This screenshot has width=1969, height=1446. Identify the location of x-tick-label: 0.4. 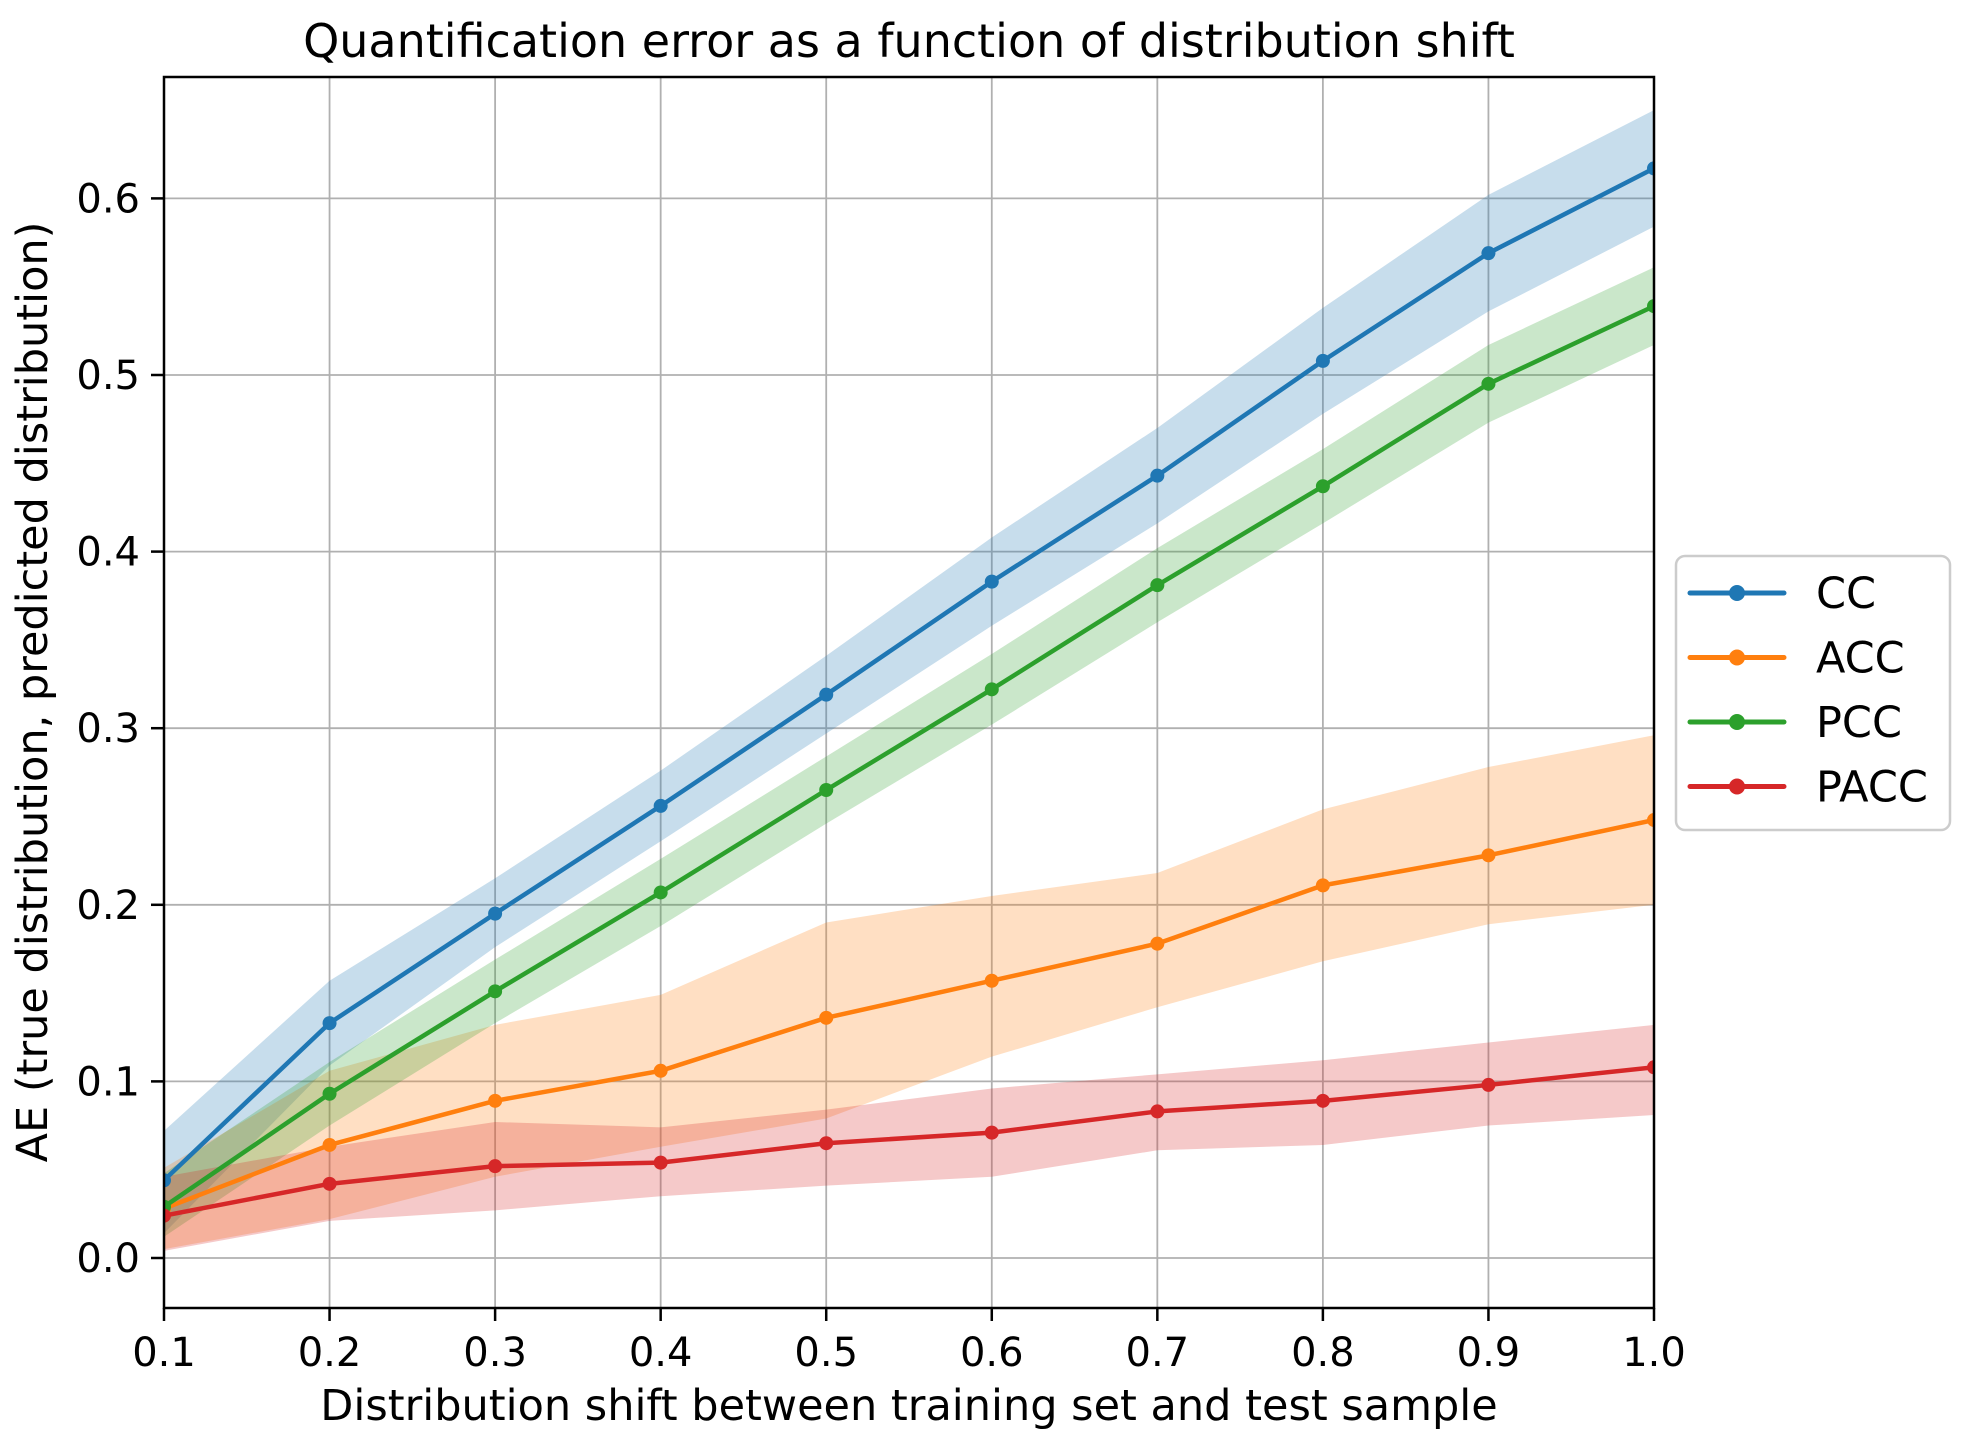
(661, 1353).